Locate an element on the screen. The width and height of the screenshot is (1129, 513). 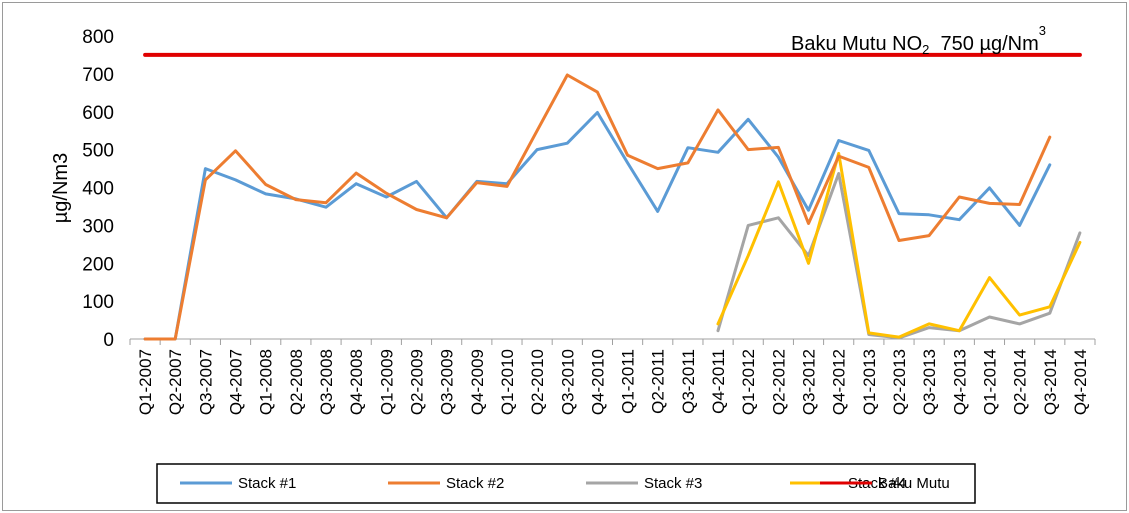
y-axis-ticks: 0 100 200 300 400 500 600 700 800 is located at coordinates (98, 189).